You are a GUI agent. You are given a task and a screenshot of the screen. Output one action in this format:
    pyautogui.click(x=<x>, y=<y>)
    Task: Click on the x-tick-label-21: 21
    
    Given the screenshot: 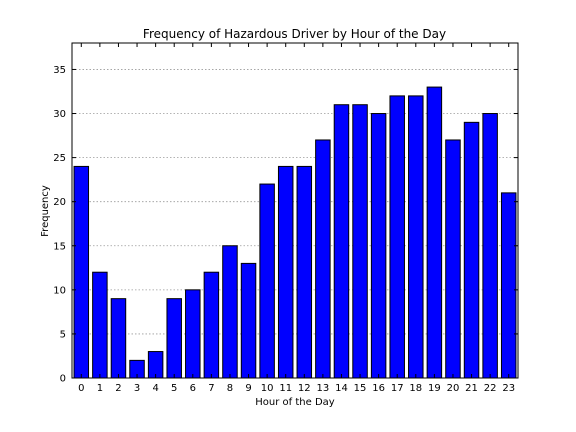 What is the action you would take?
    pyautogui.click(x=471, y=388)
    